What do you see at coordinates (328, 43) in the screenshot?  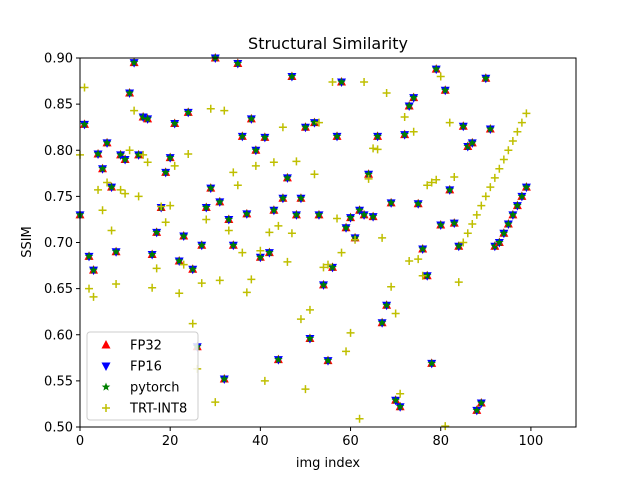 I see `chart-title: Structural Similarity` at bounding box center [328, 43].